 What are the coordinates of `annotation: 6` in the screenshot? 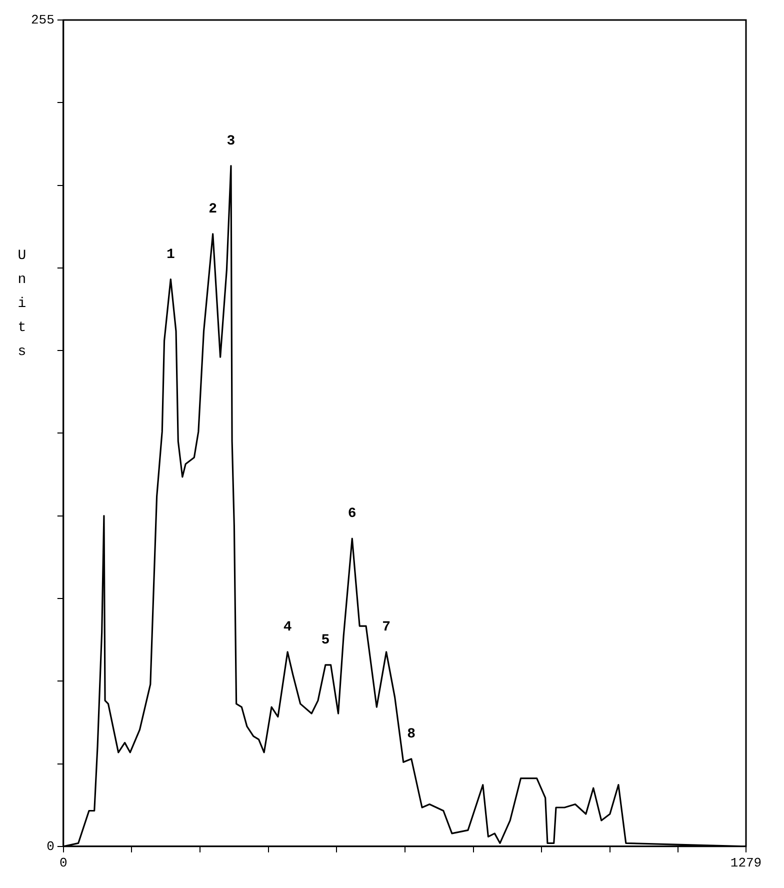 It's located at (352, 514).